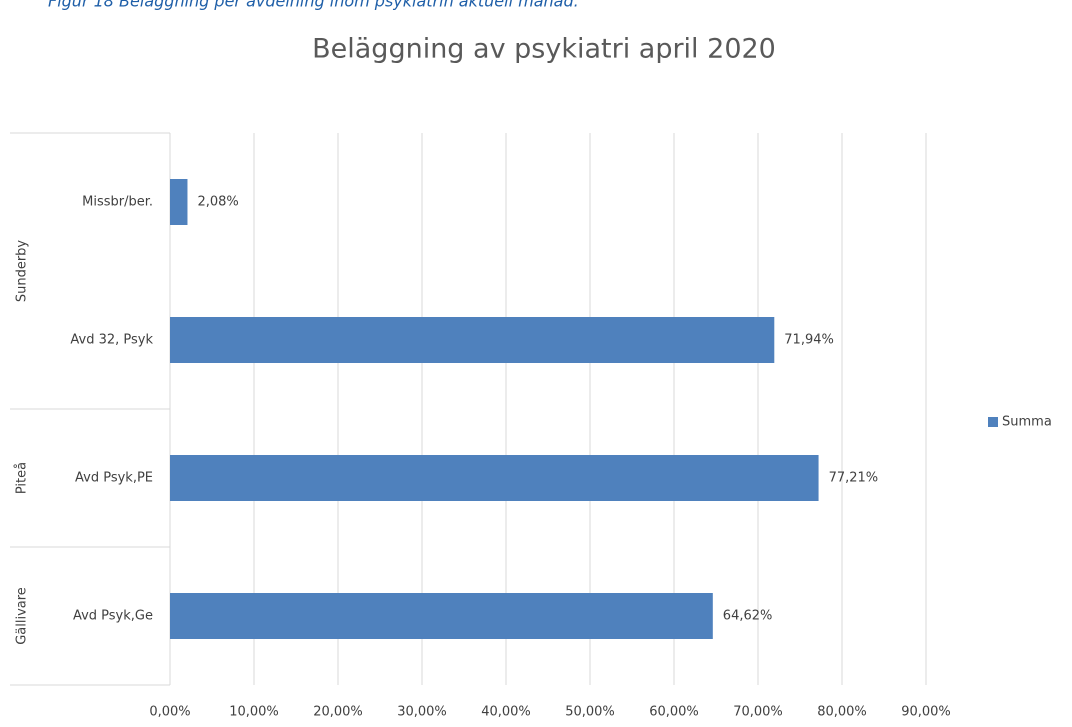 The width and height of the screenshot is (1072, 727). I want to click on x-tick-label: 20,00%, so click(338, 712).